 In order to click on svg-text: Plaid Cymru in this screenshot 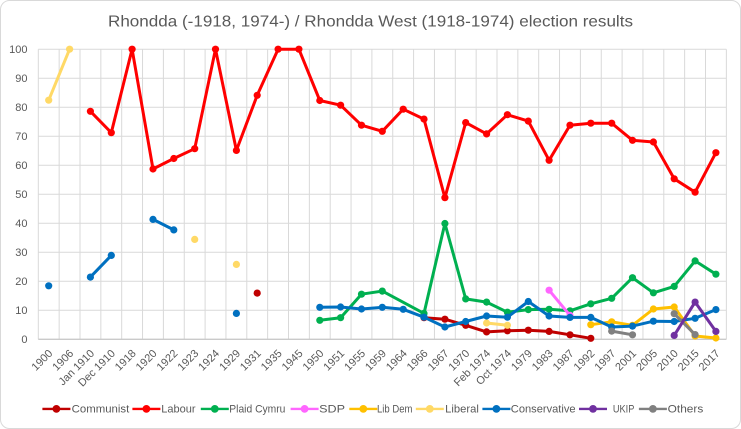, I will do `click(257, 409)`.